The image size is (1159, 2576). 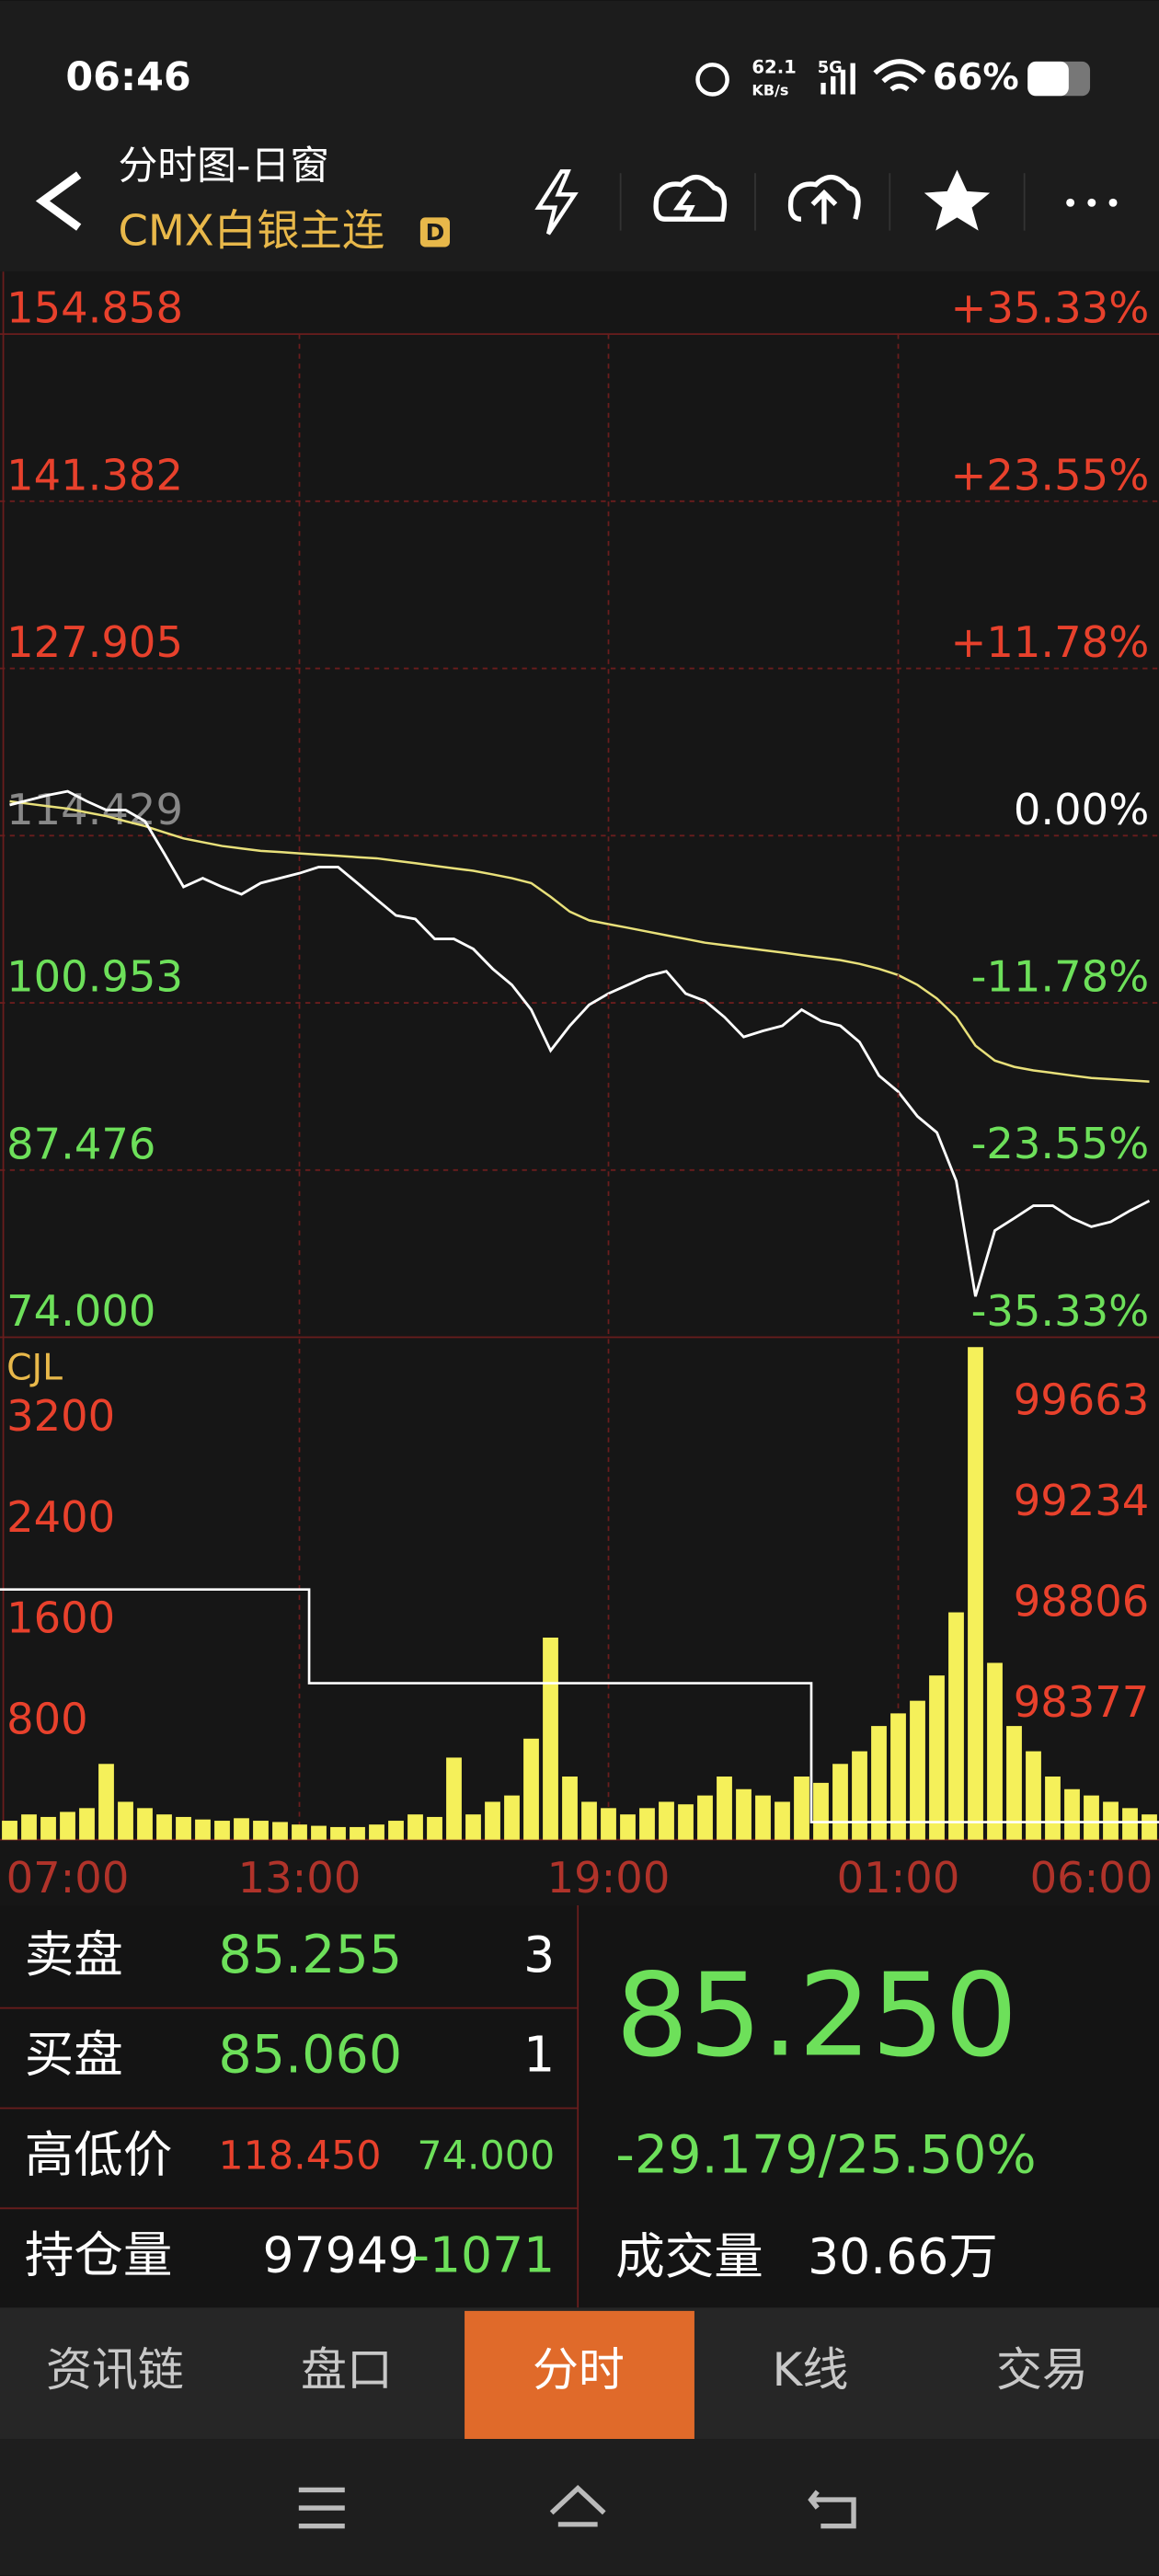 I want to click on wifi-icon, so click(x=899, y=75).